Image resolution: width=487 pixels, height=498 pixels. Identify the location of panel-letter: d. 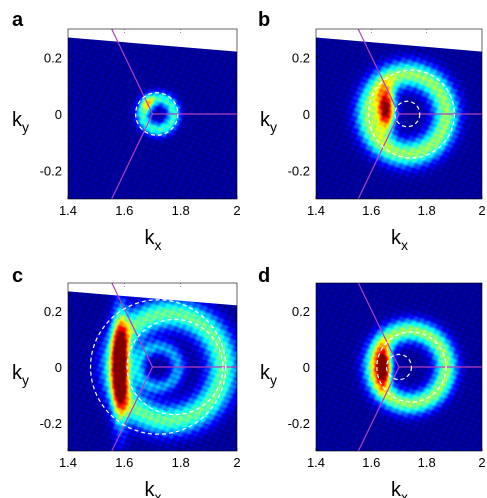
(264, 276).